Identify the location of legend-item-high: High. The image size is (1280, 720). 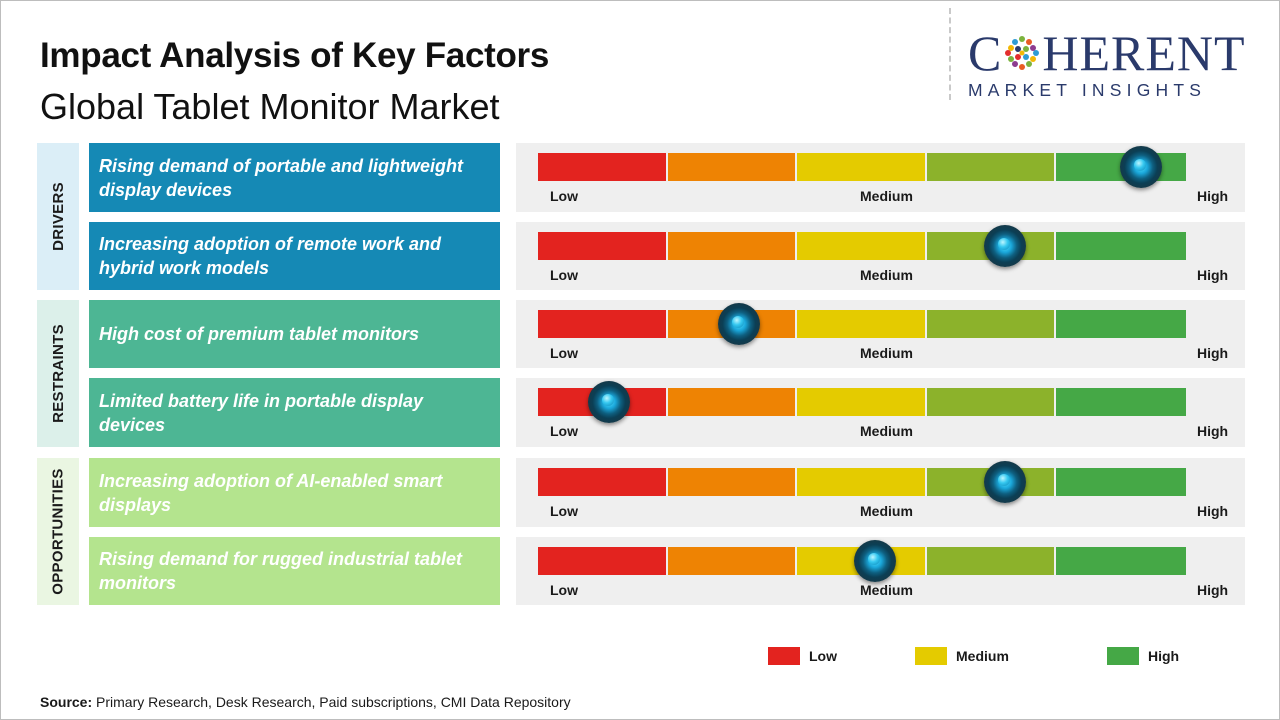
(1143, 656).